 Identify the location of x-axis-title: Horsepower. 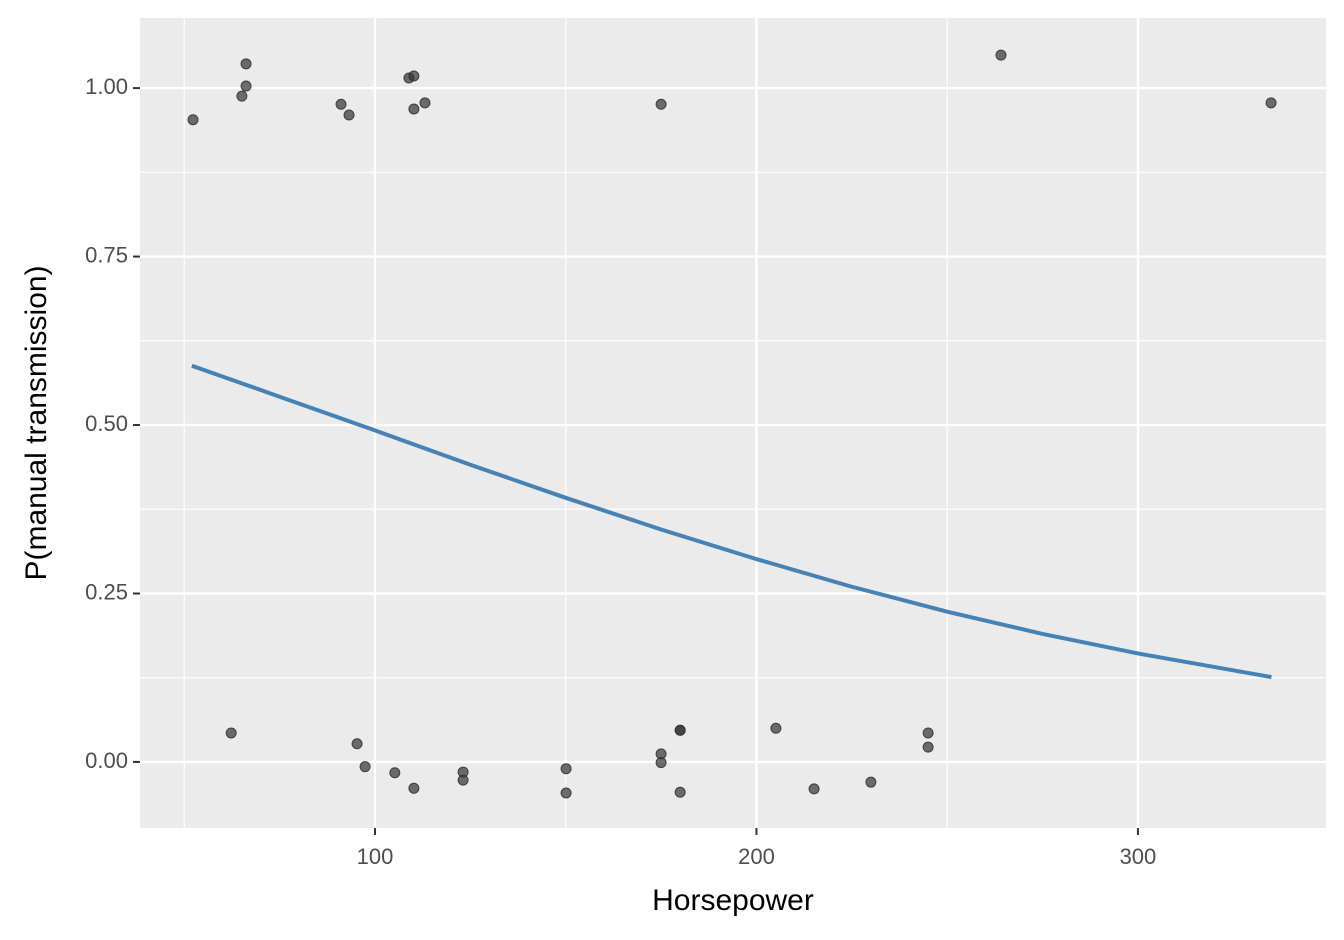
(733, 900).